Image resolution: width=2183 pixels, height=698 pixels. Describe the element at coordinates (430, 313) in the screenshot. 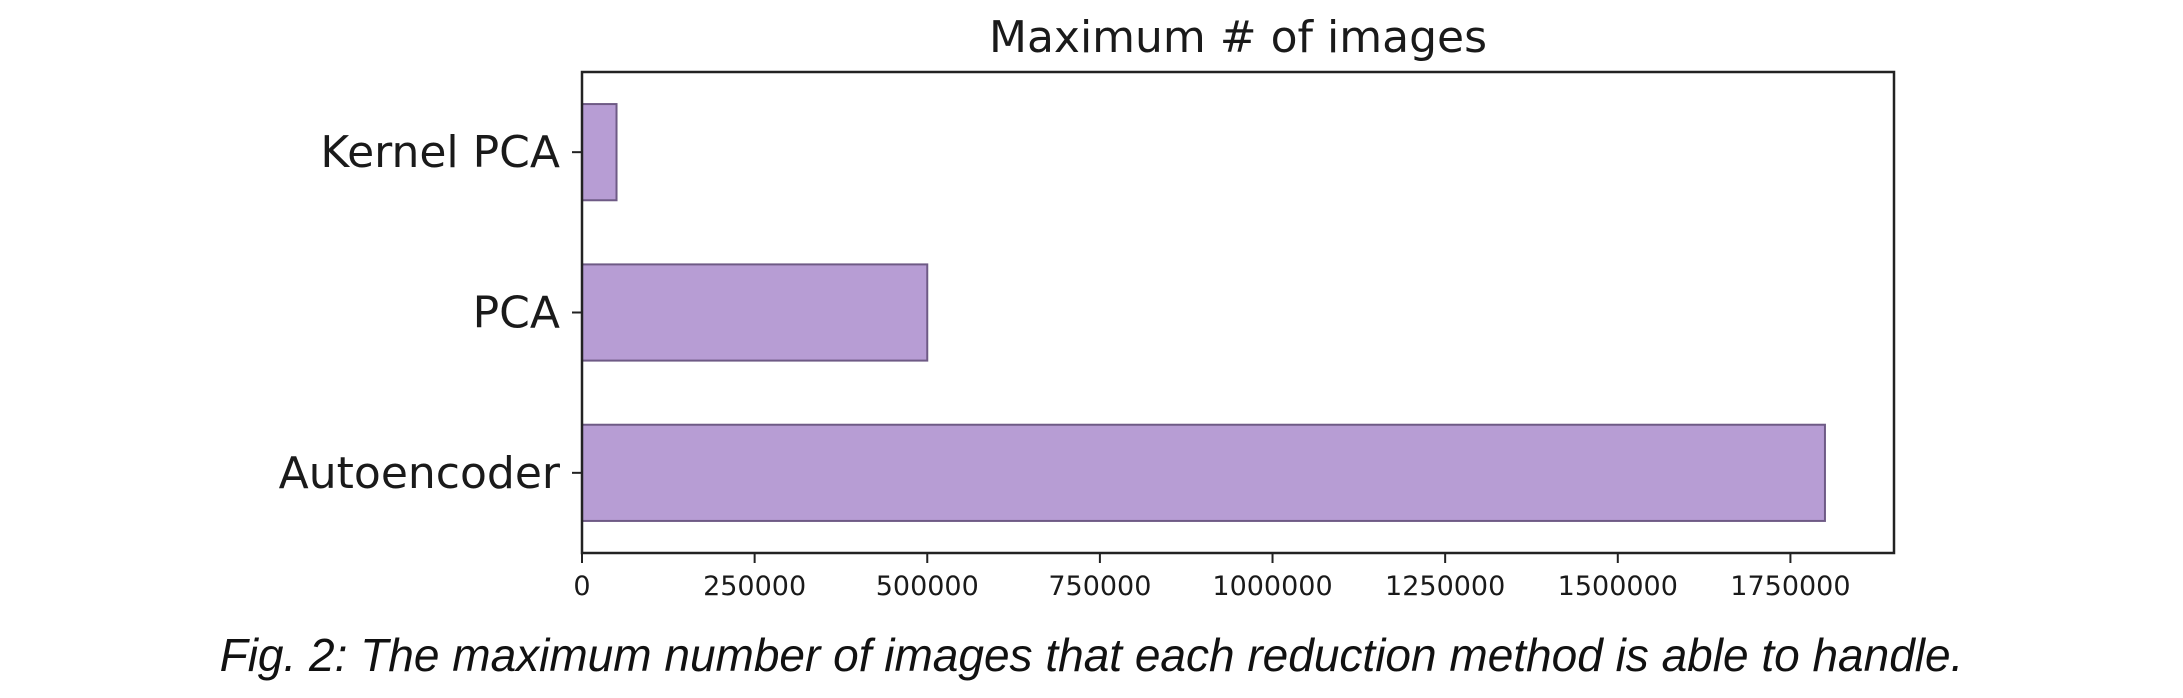

I see `y-axis-categories: Kernel PCA PCA Autoencoder` at that location.